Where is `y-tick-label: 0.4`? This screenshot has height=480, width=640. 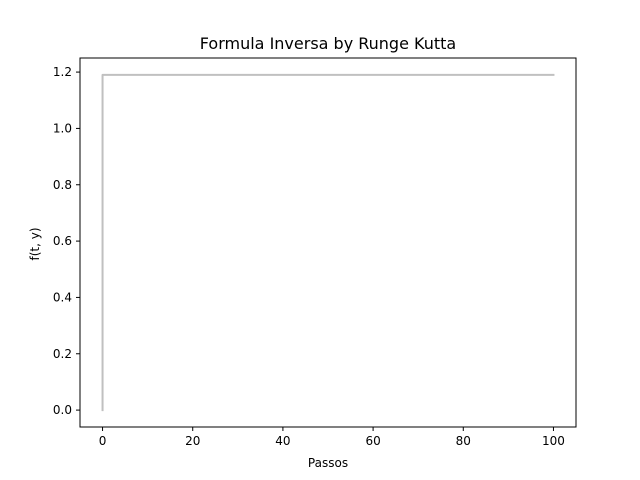
y-tick-label: 0.4 is located at coordinates (62, 297).